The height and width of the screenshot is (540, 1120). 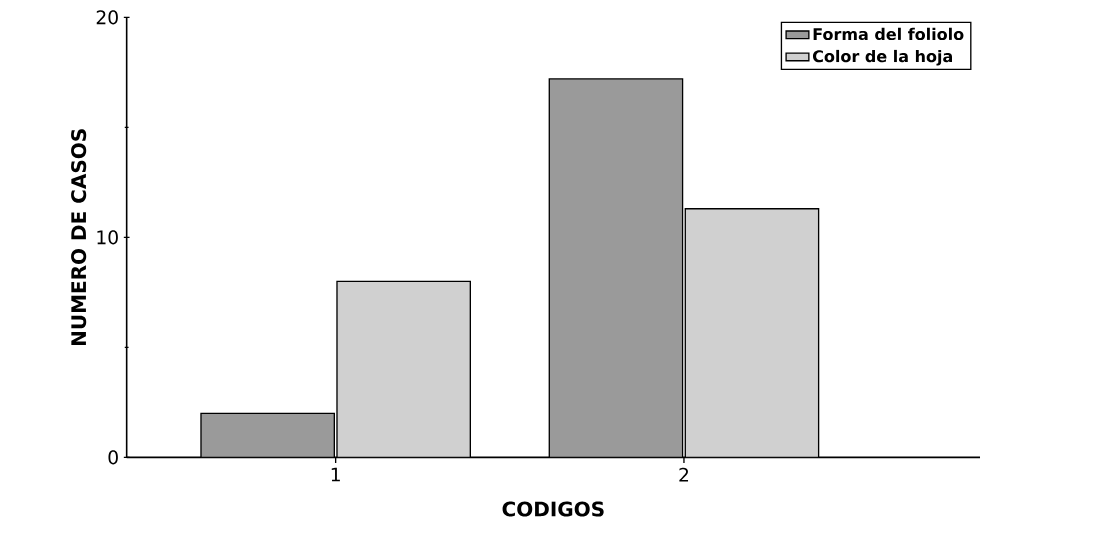 I want to click on y-tick-label: 0, so click(x=113, y=457).